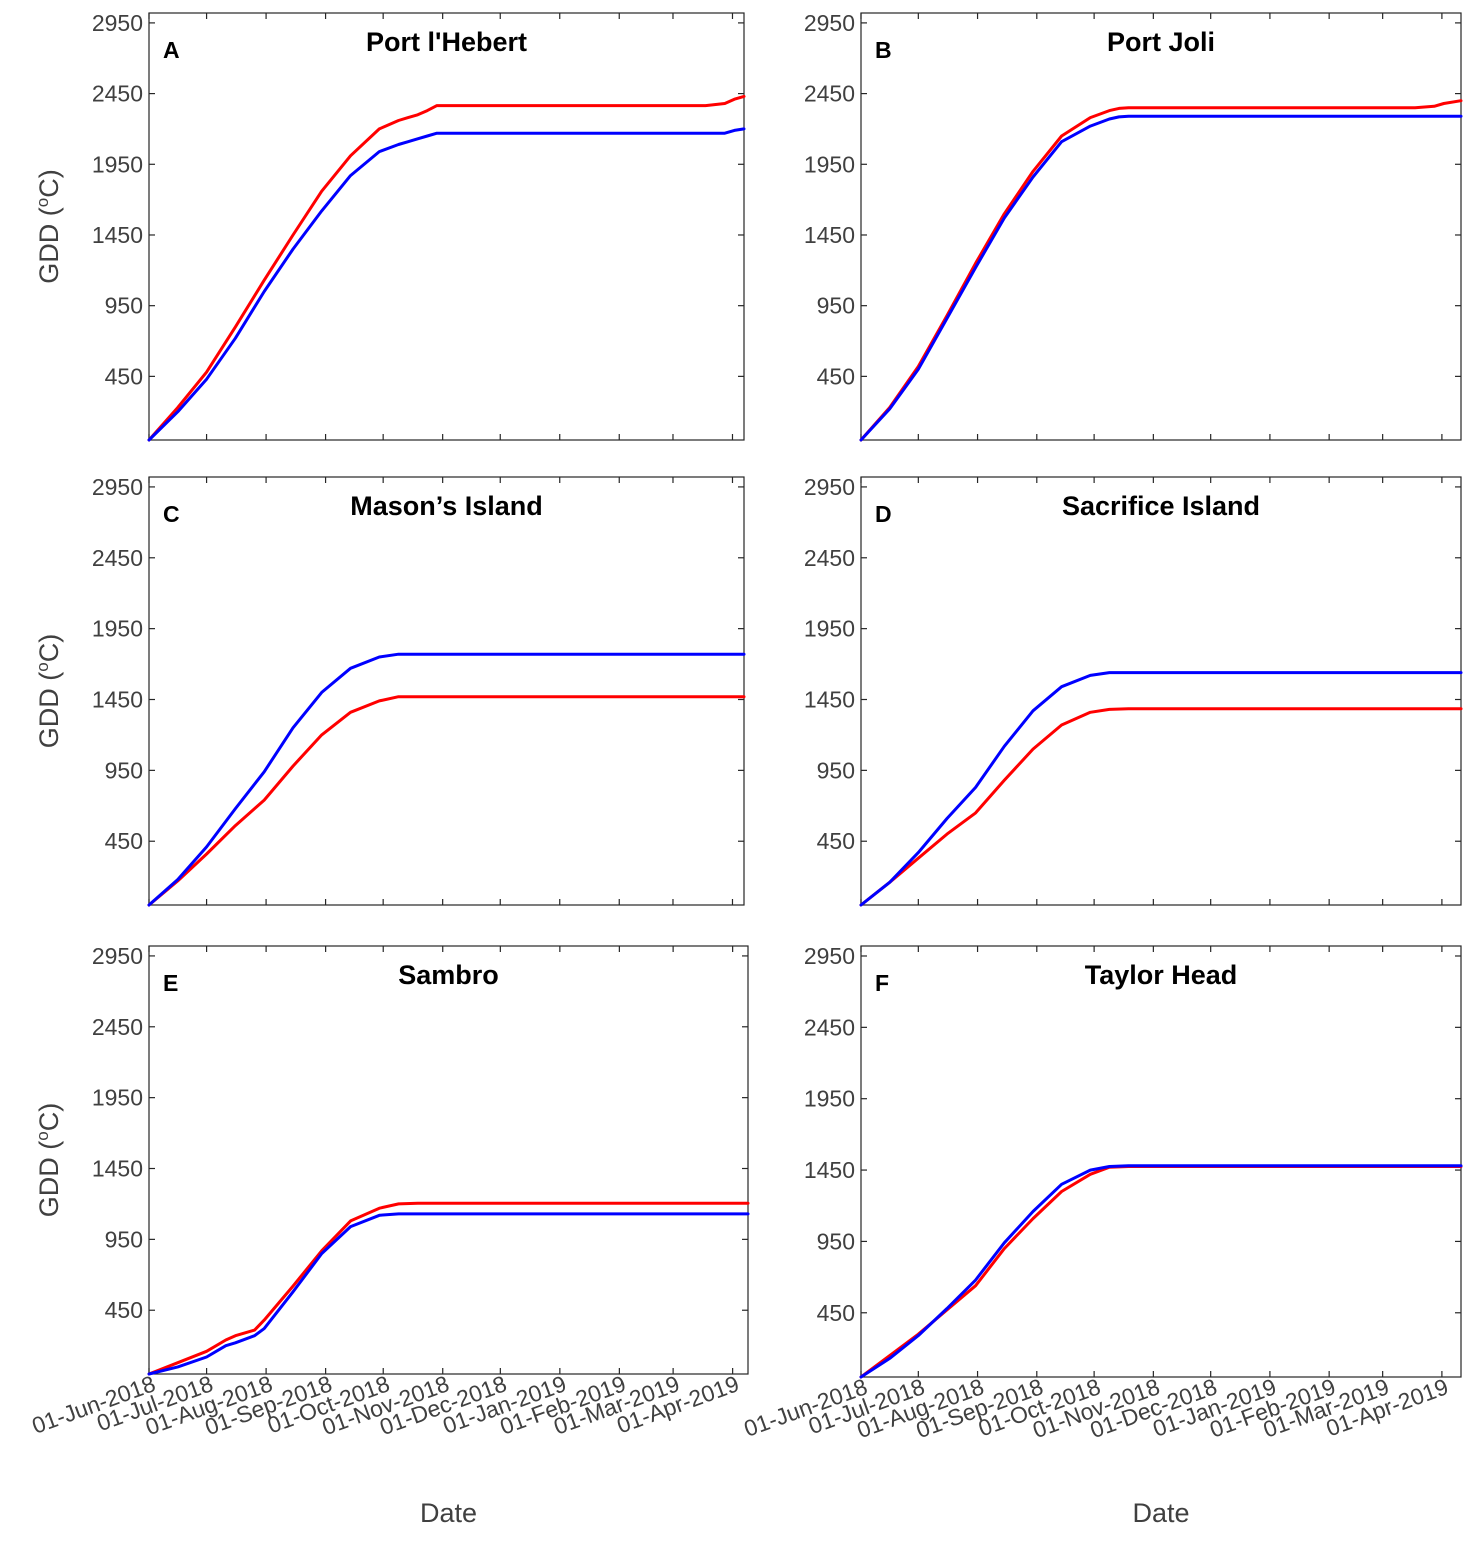  I want to click on panel-b: 450 950 1450 1950 2450 2950 Port Joli B, so click(1133, 226).